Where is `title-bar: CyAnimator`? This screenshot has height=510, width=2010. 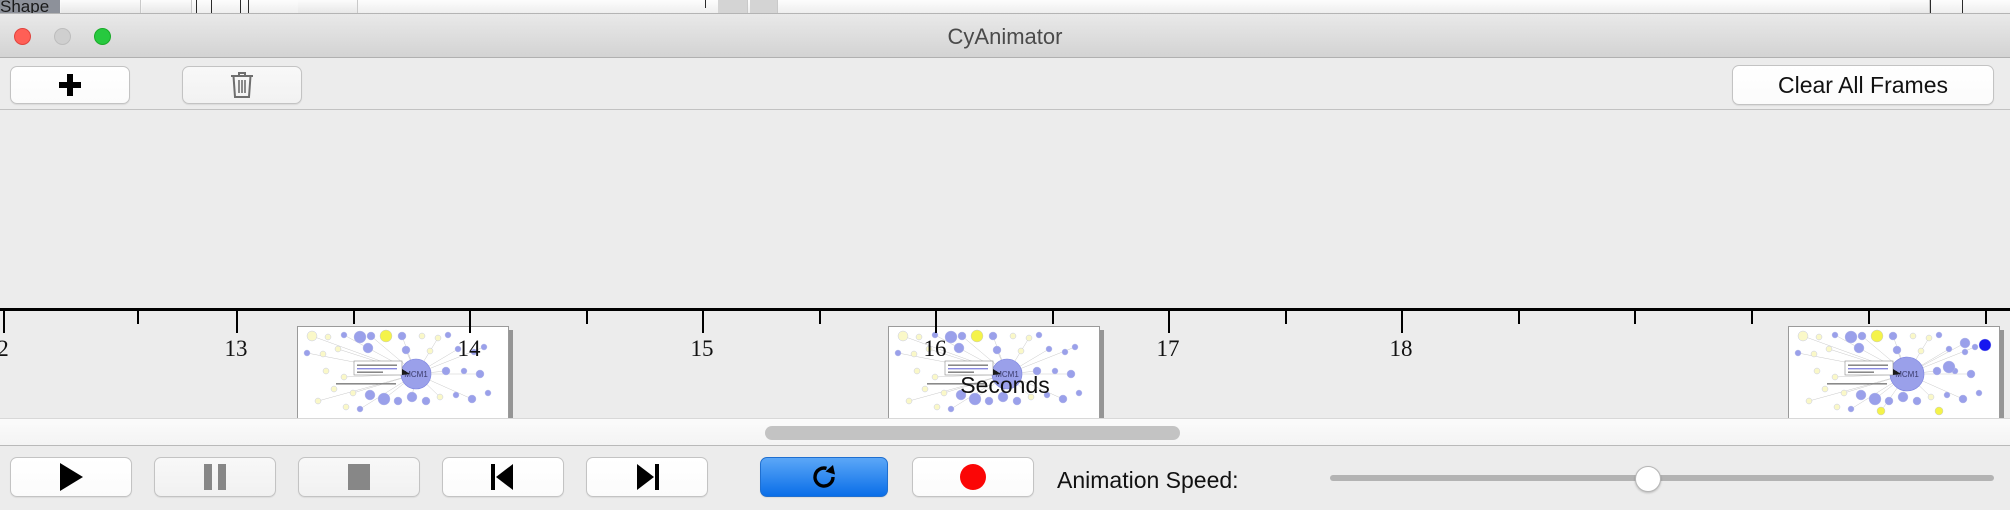
title-bar: CyAnimator is located at coordinates (1005, 36).